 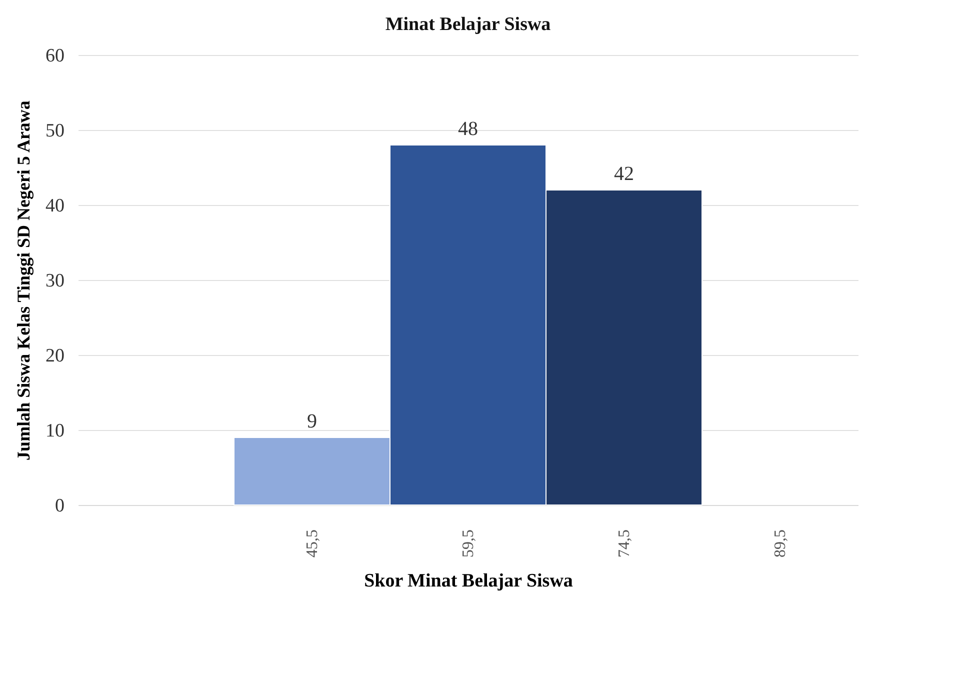 What do you see at coordinates (312, 421) in the screenshot?
I see `data-label: 9` at bounding box center [312, 421].